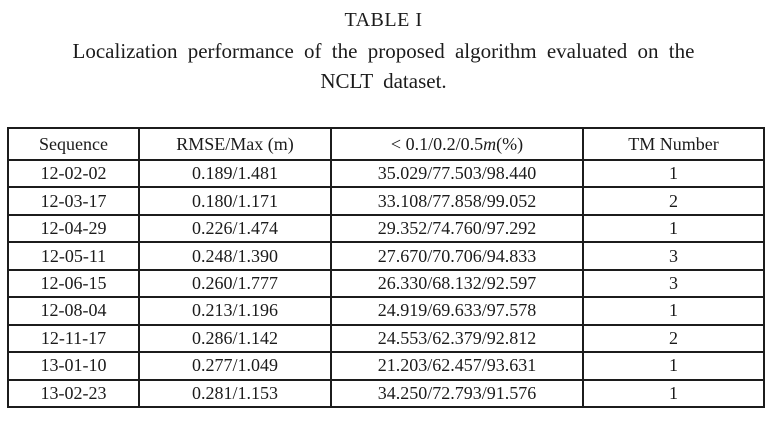  I want to click on table-cell: 24.553/62.379/92.812, so click(457, 338).